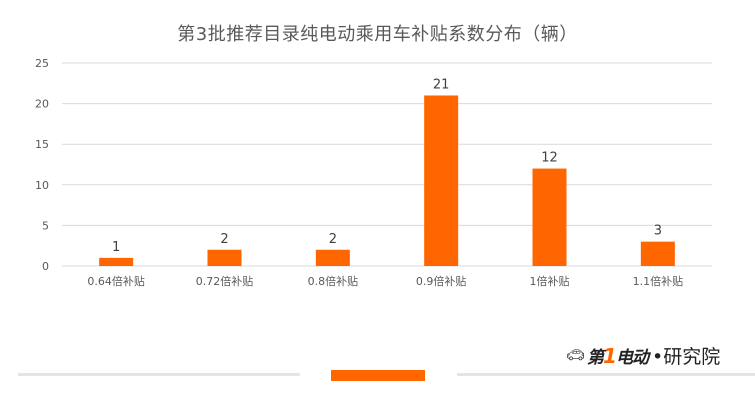 The image size is (755, 404). I want to click on footer-rule-left, so click(159, 374).